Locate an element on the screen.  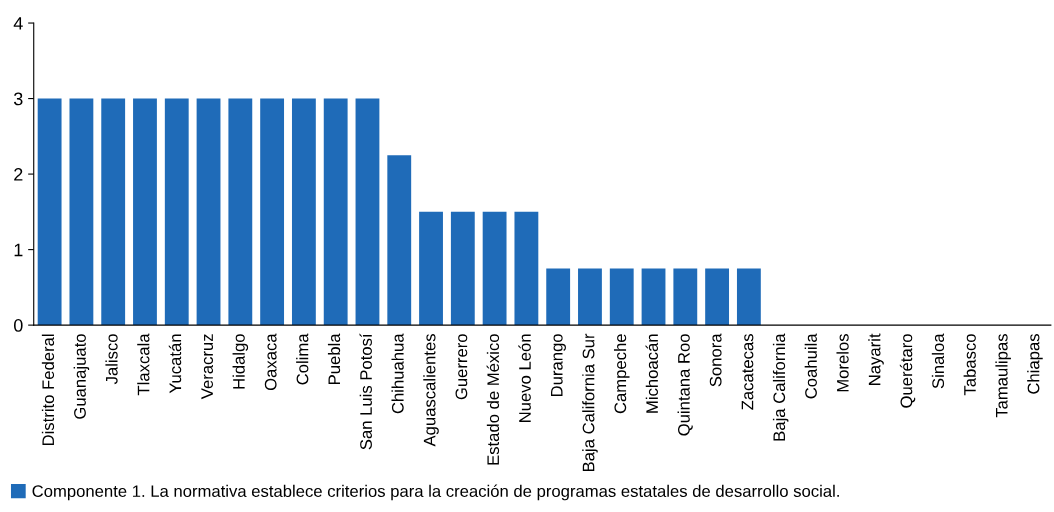
x-tick-label: Yucatán is located at coordinates (175, 364).